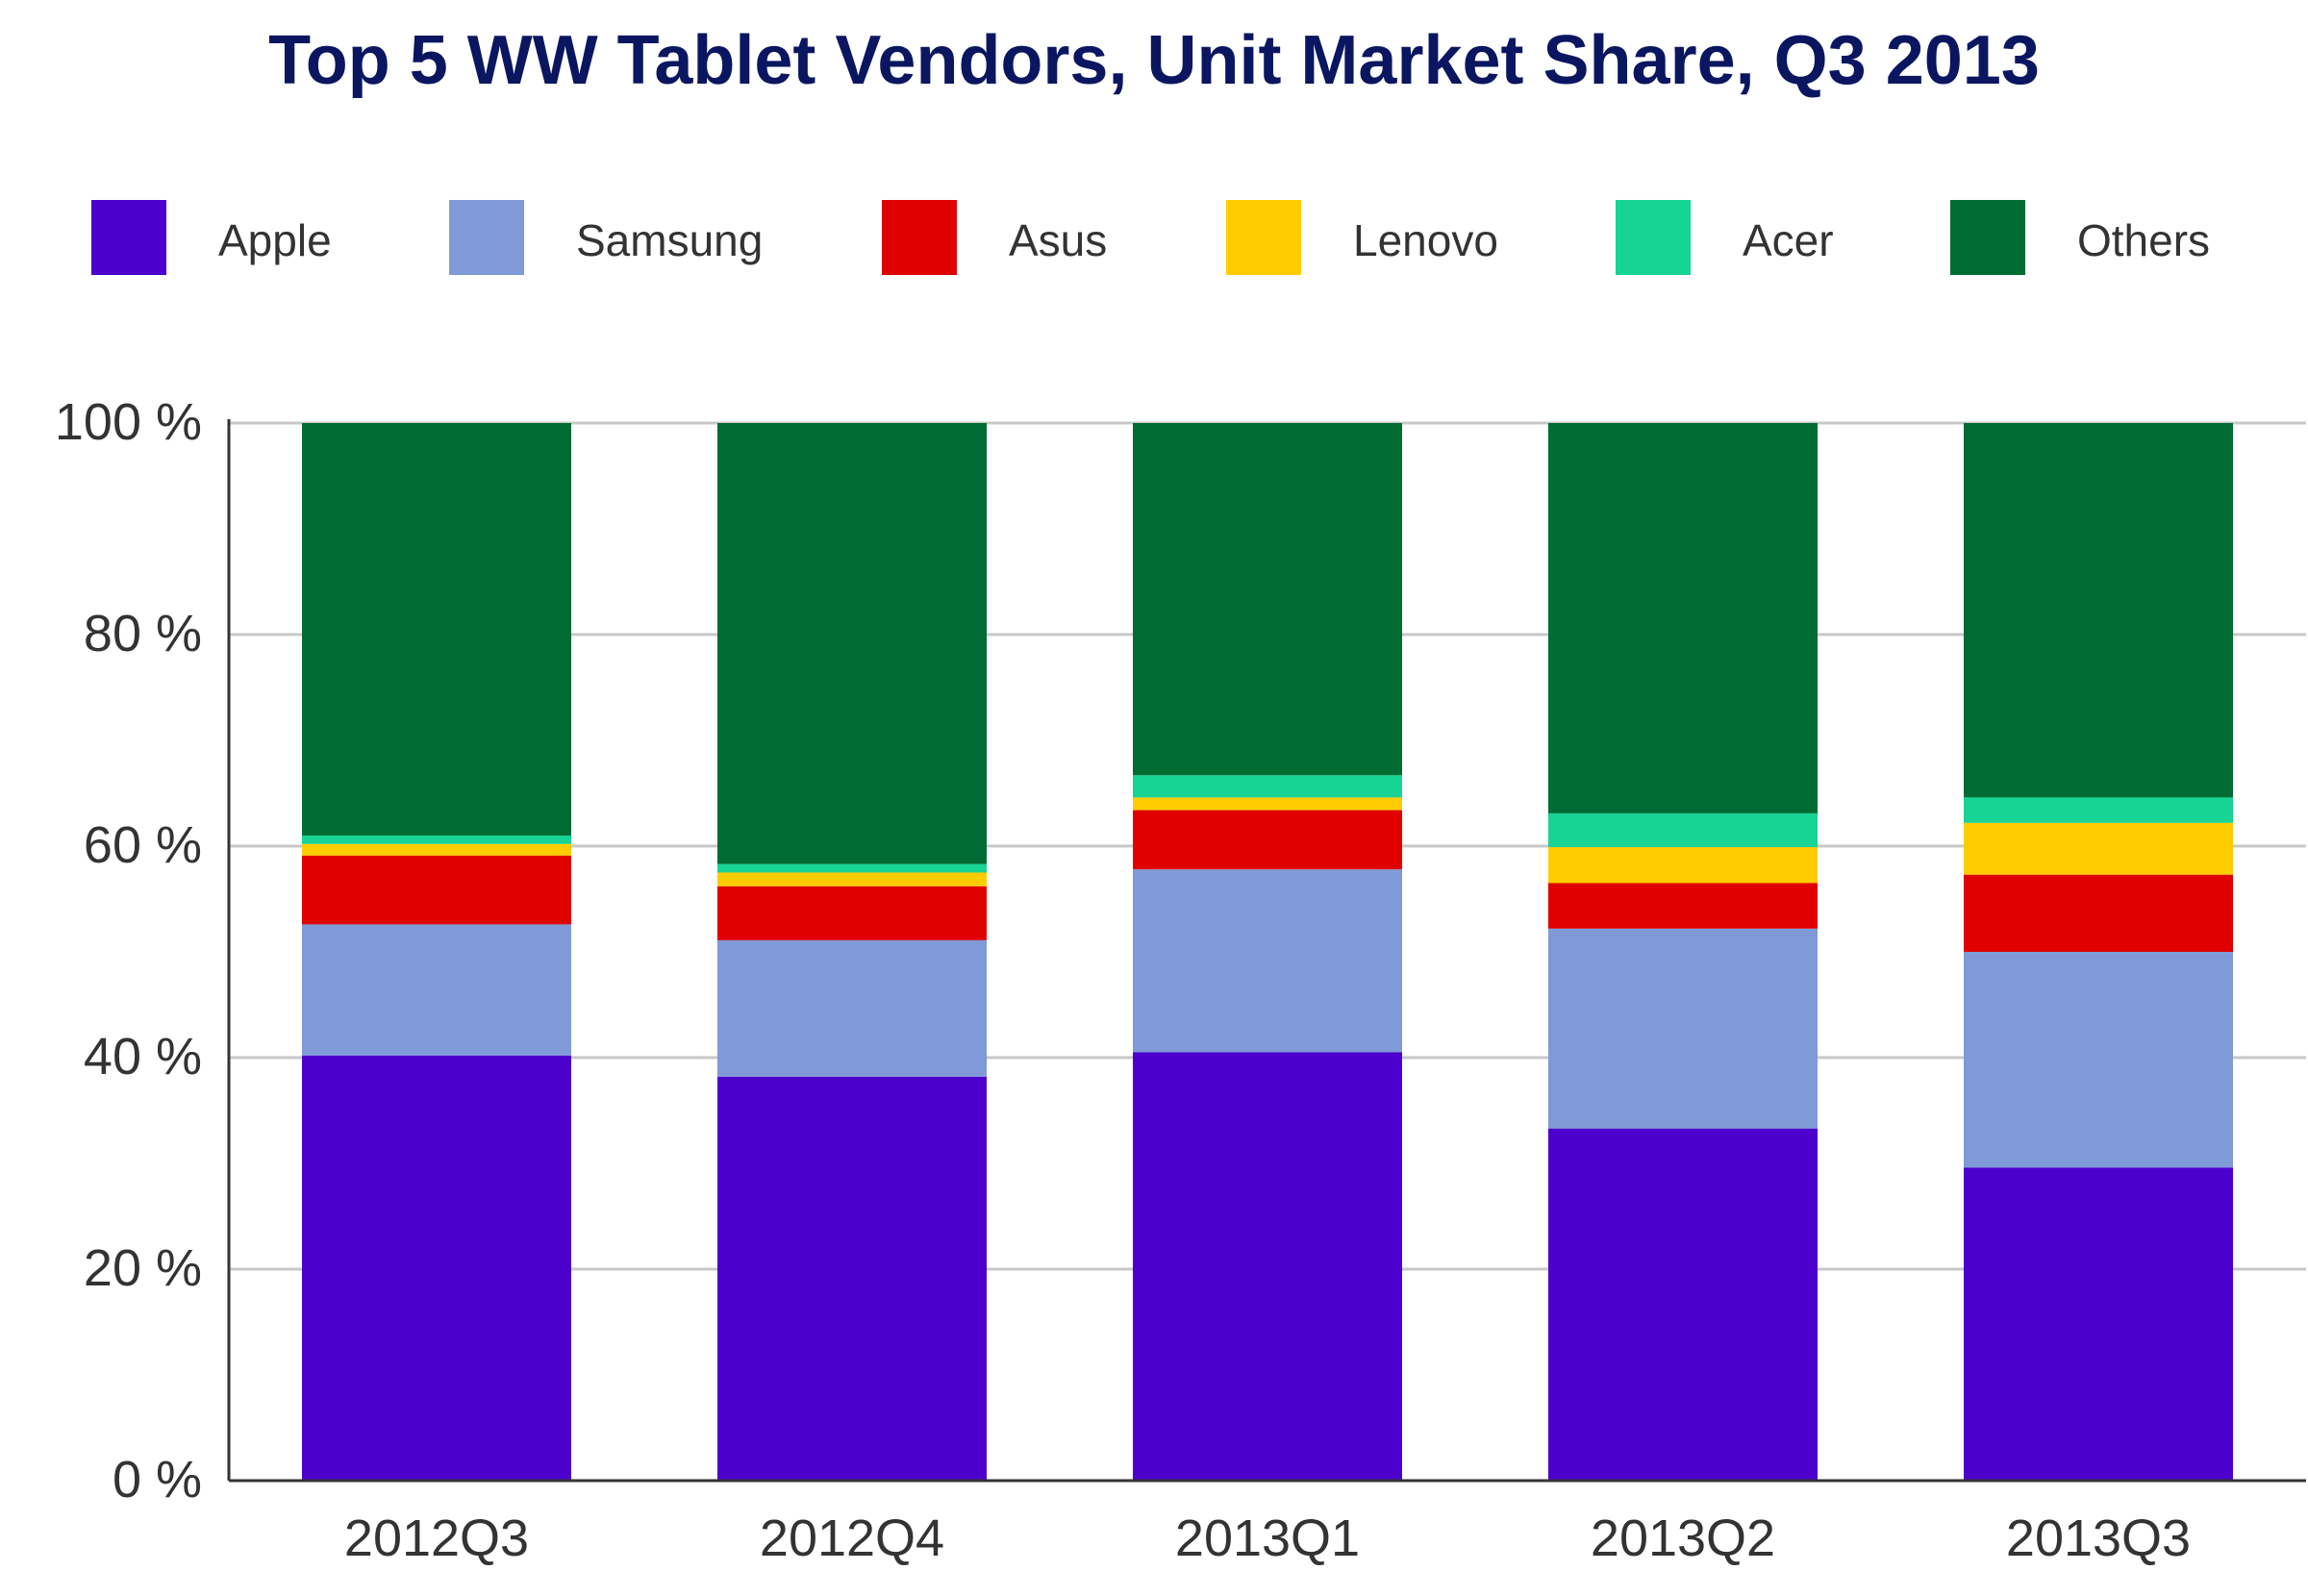 The width and height of the screenshot is (2308, 1596). Describe the element at coordinates (158, 1480) in the screenshot. I see `y-tick-label: 0 %` at that location.